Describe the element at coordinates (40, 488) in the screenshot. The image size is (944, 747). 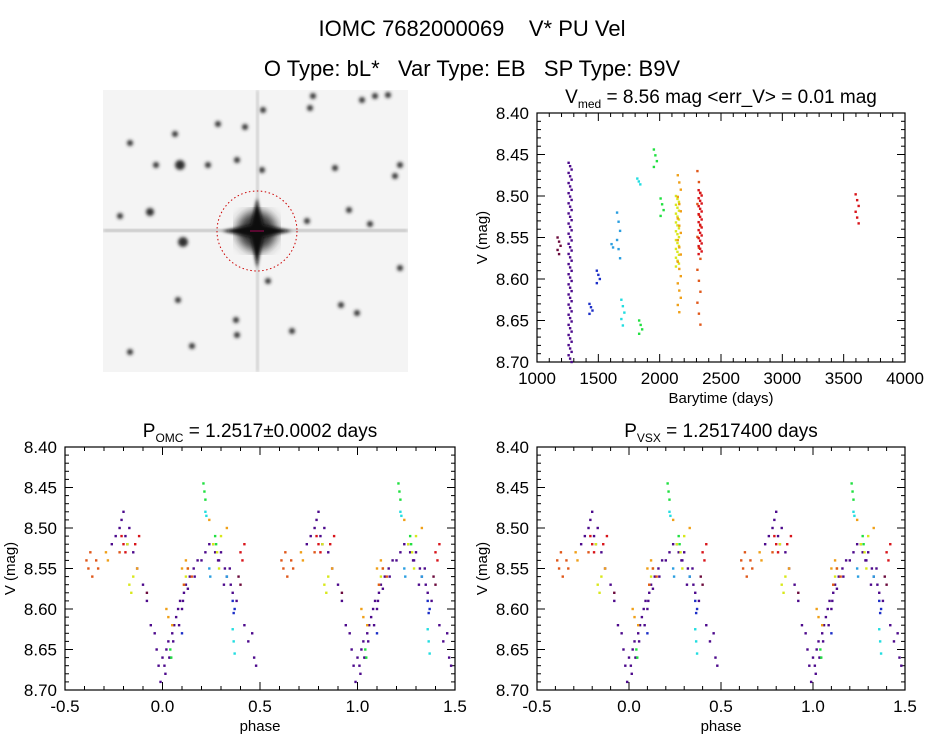
I see `y-tick-label: 8.45` at that location.